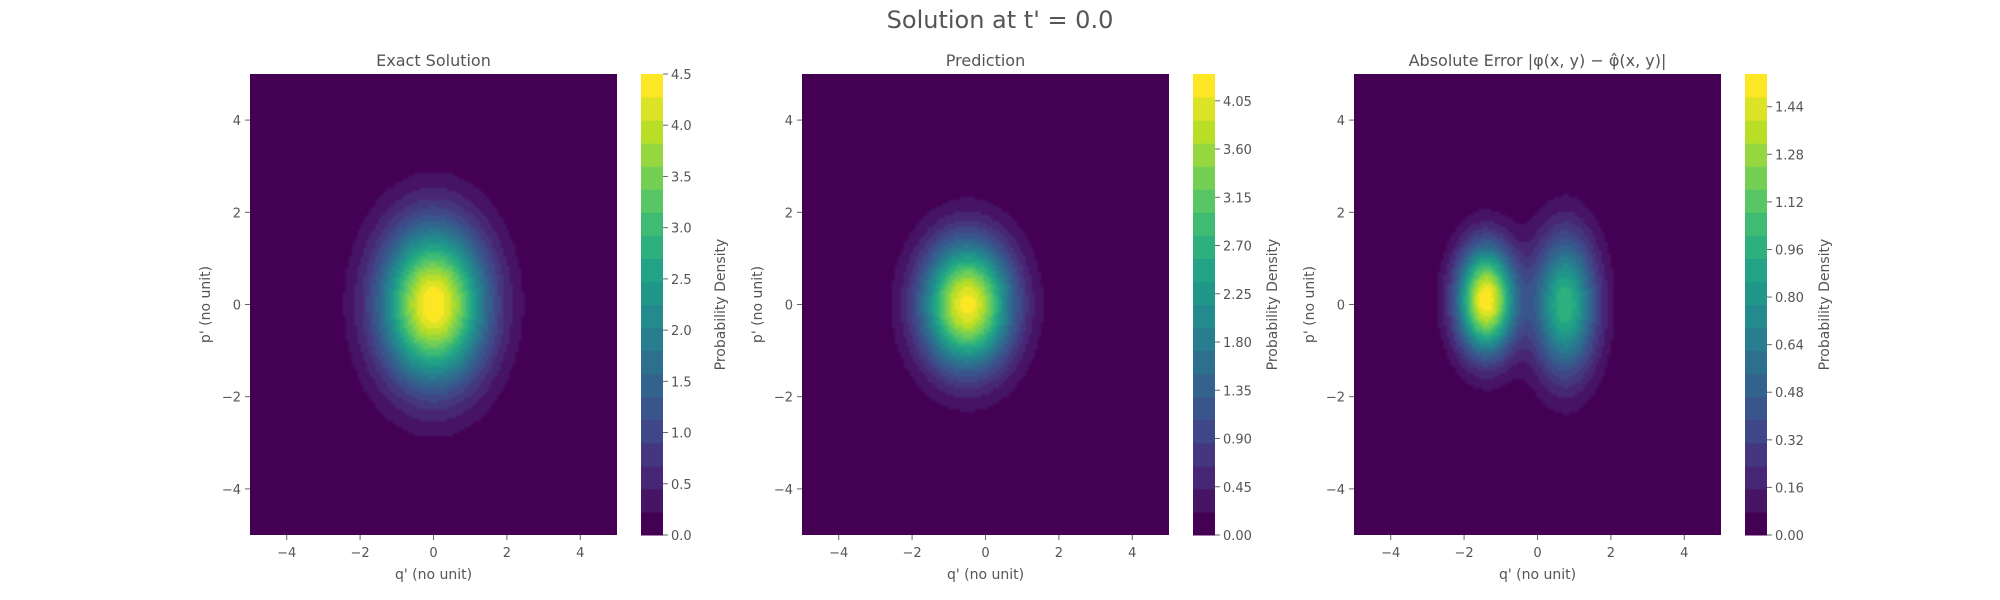 This screenshot has height=600, width=2000. What do you see at coordinates (985, 575) in the screenshot?
I see `x-axis-label: q' (no unit)` at bounding box center [985, 575].